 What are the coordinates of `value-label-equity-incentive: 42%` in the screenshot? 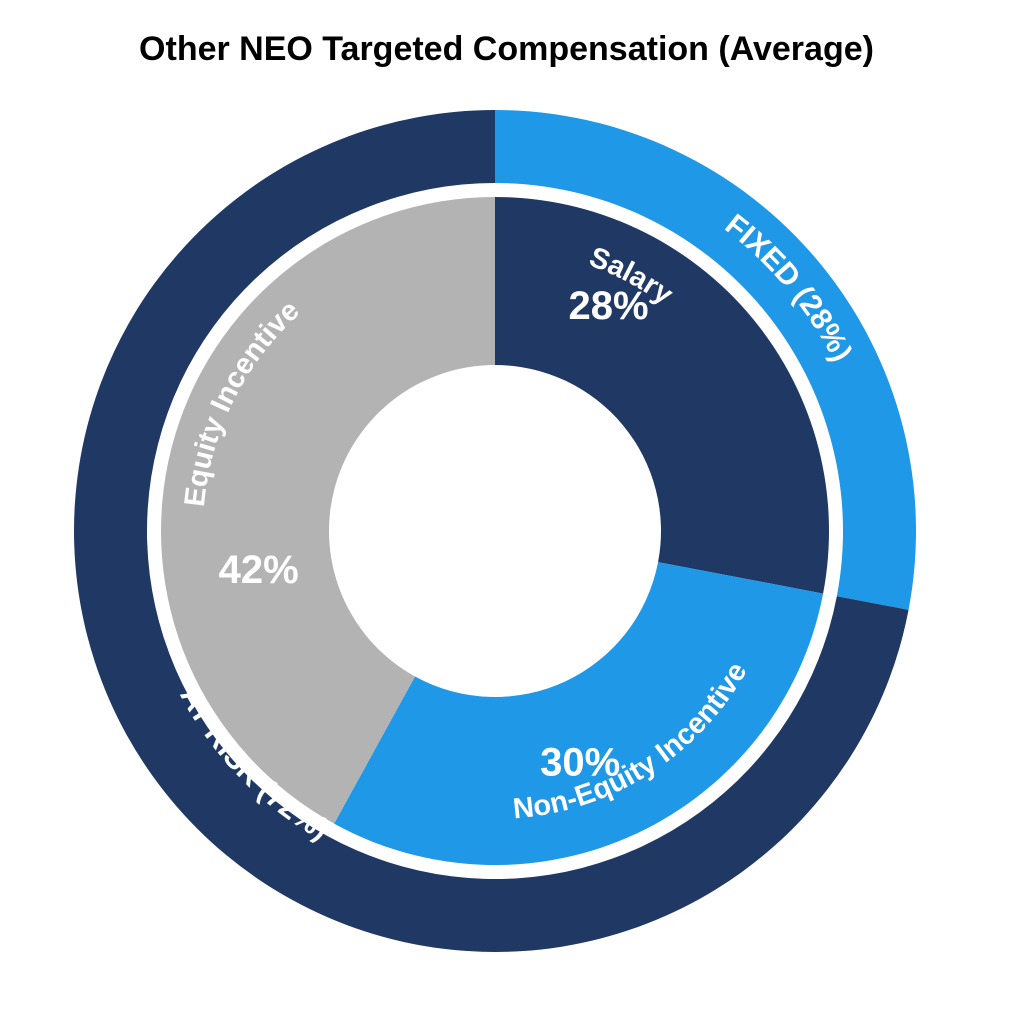 It's located at (259, 570).